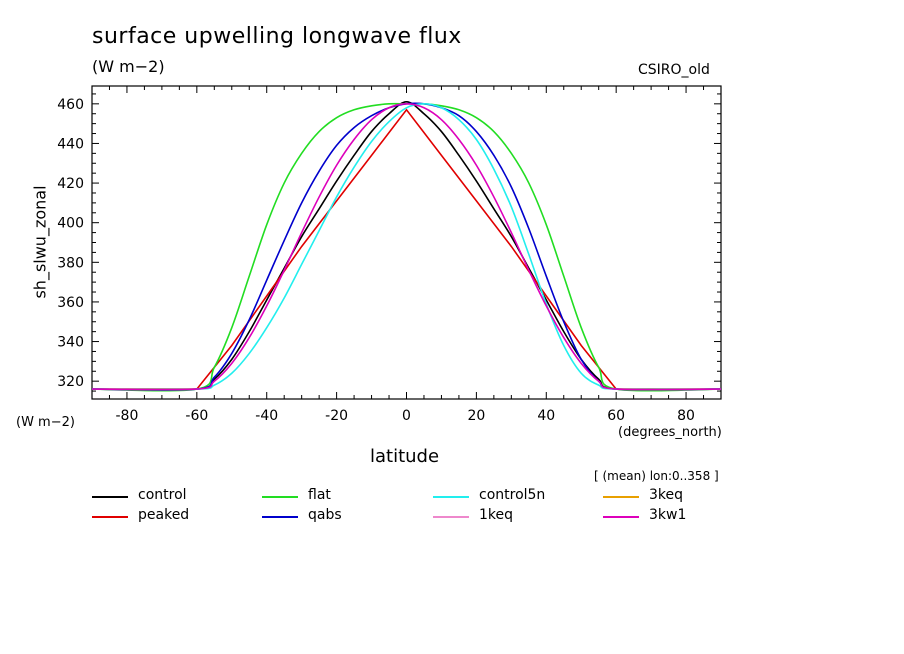 The width and height of the screenshot is (904, 654). Describe the element at coordinates (512, 495) in the screenshot. I see `legend-label: control5n` at that location.